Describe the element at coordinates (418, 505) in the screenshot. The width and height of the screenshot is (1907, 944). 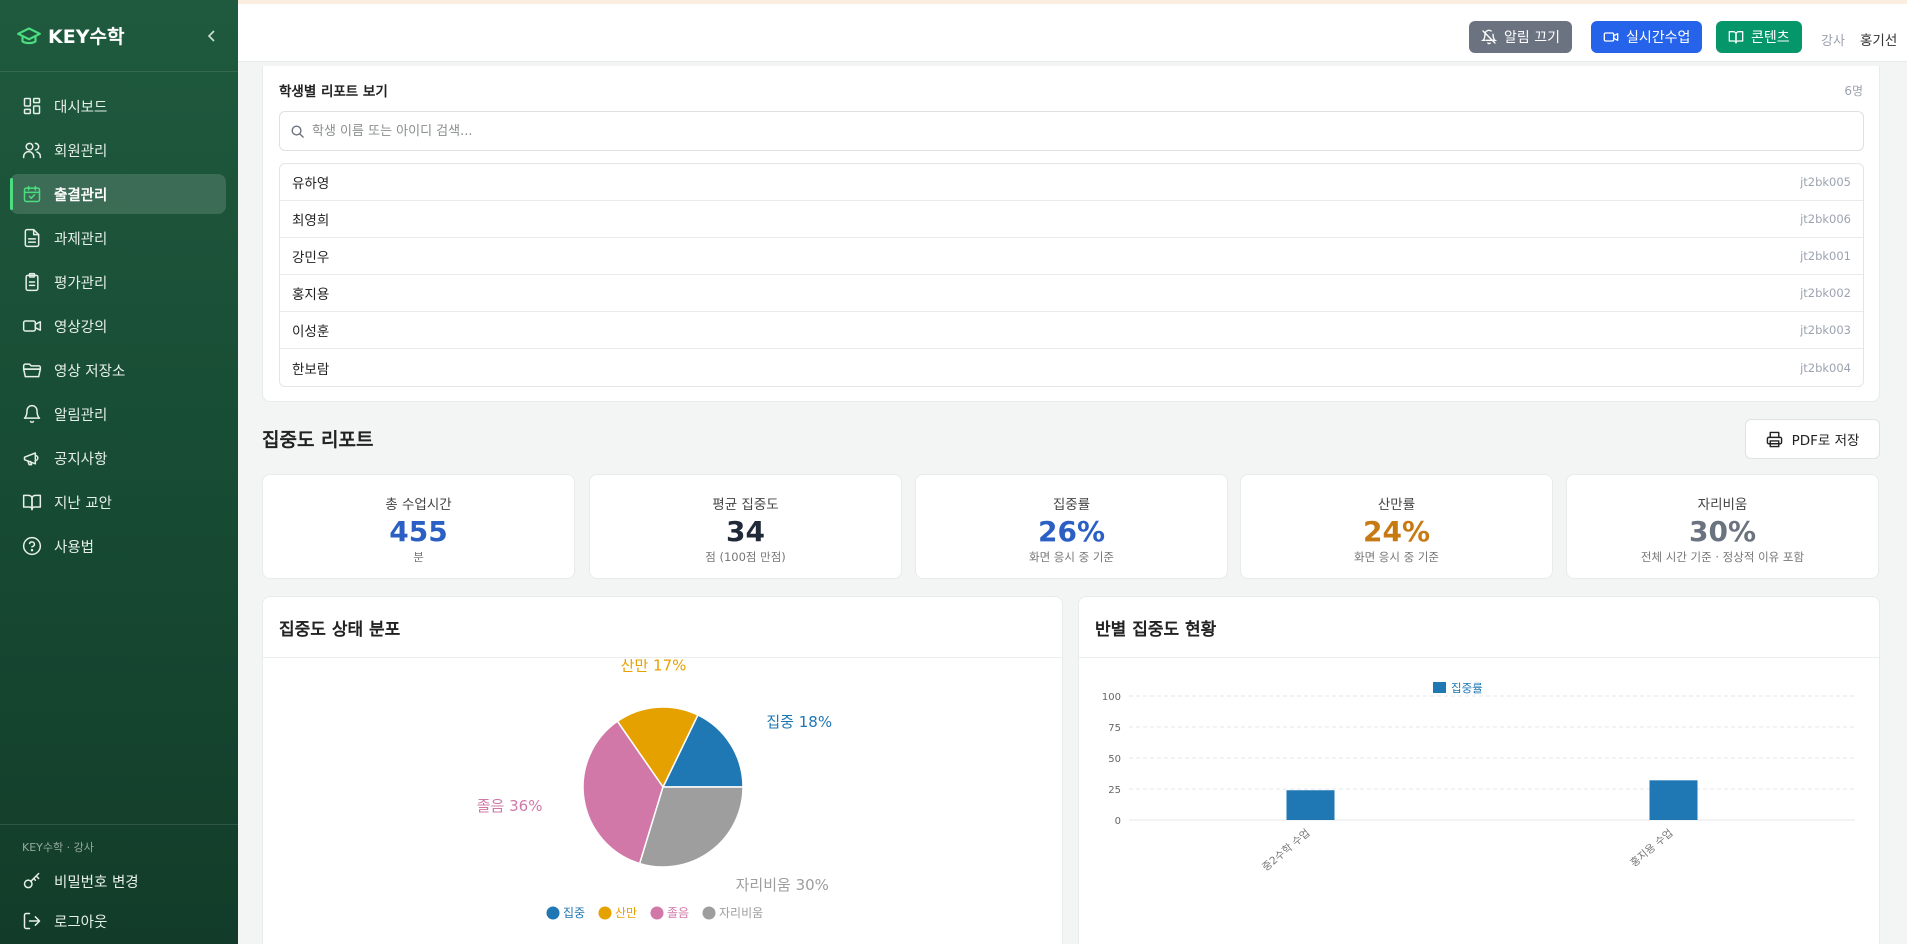
I see `stat-label: 총 수업시간` at that location.